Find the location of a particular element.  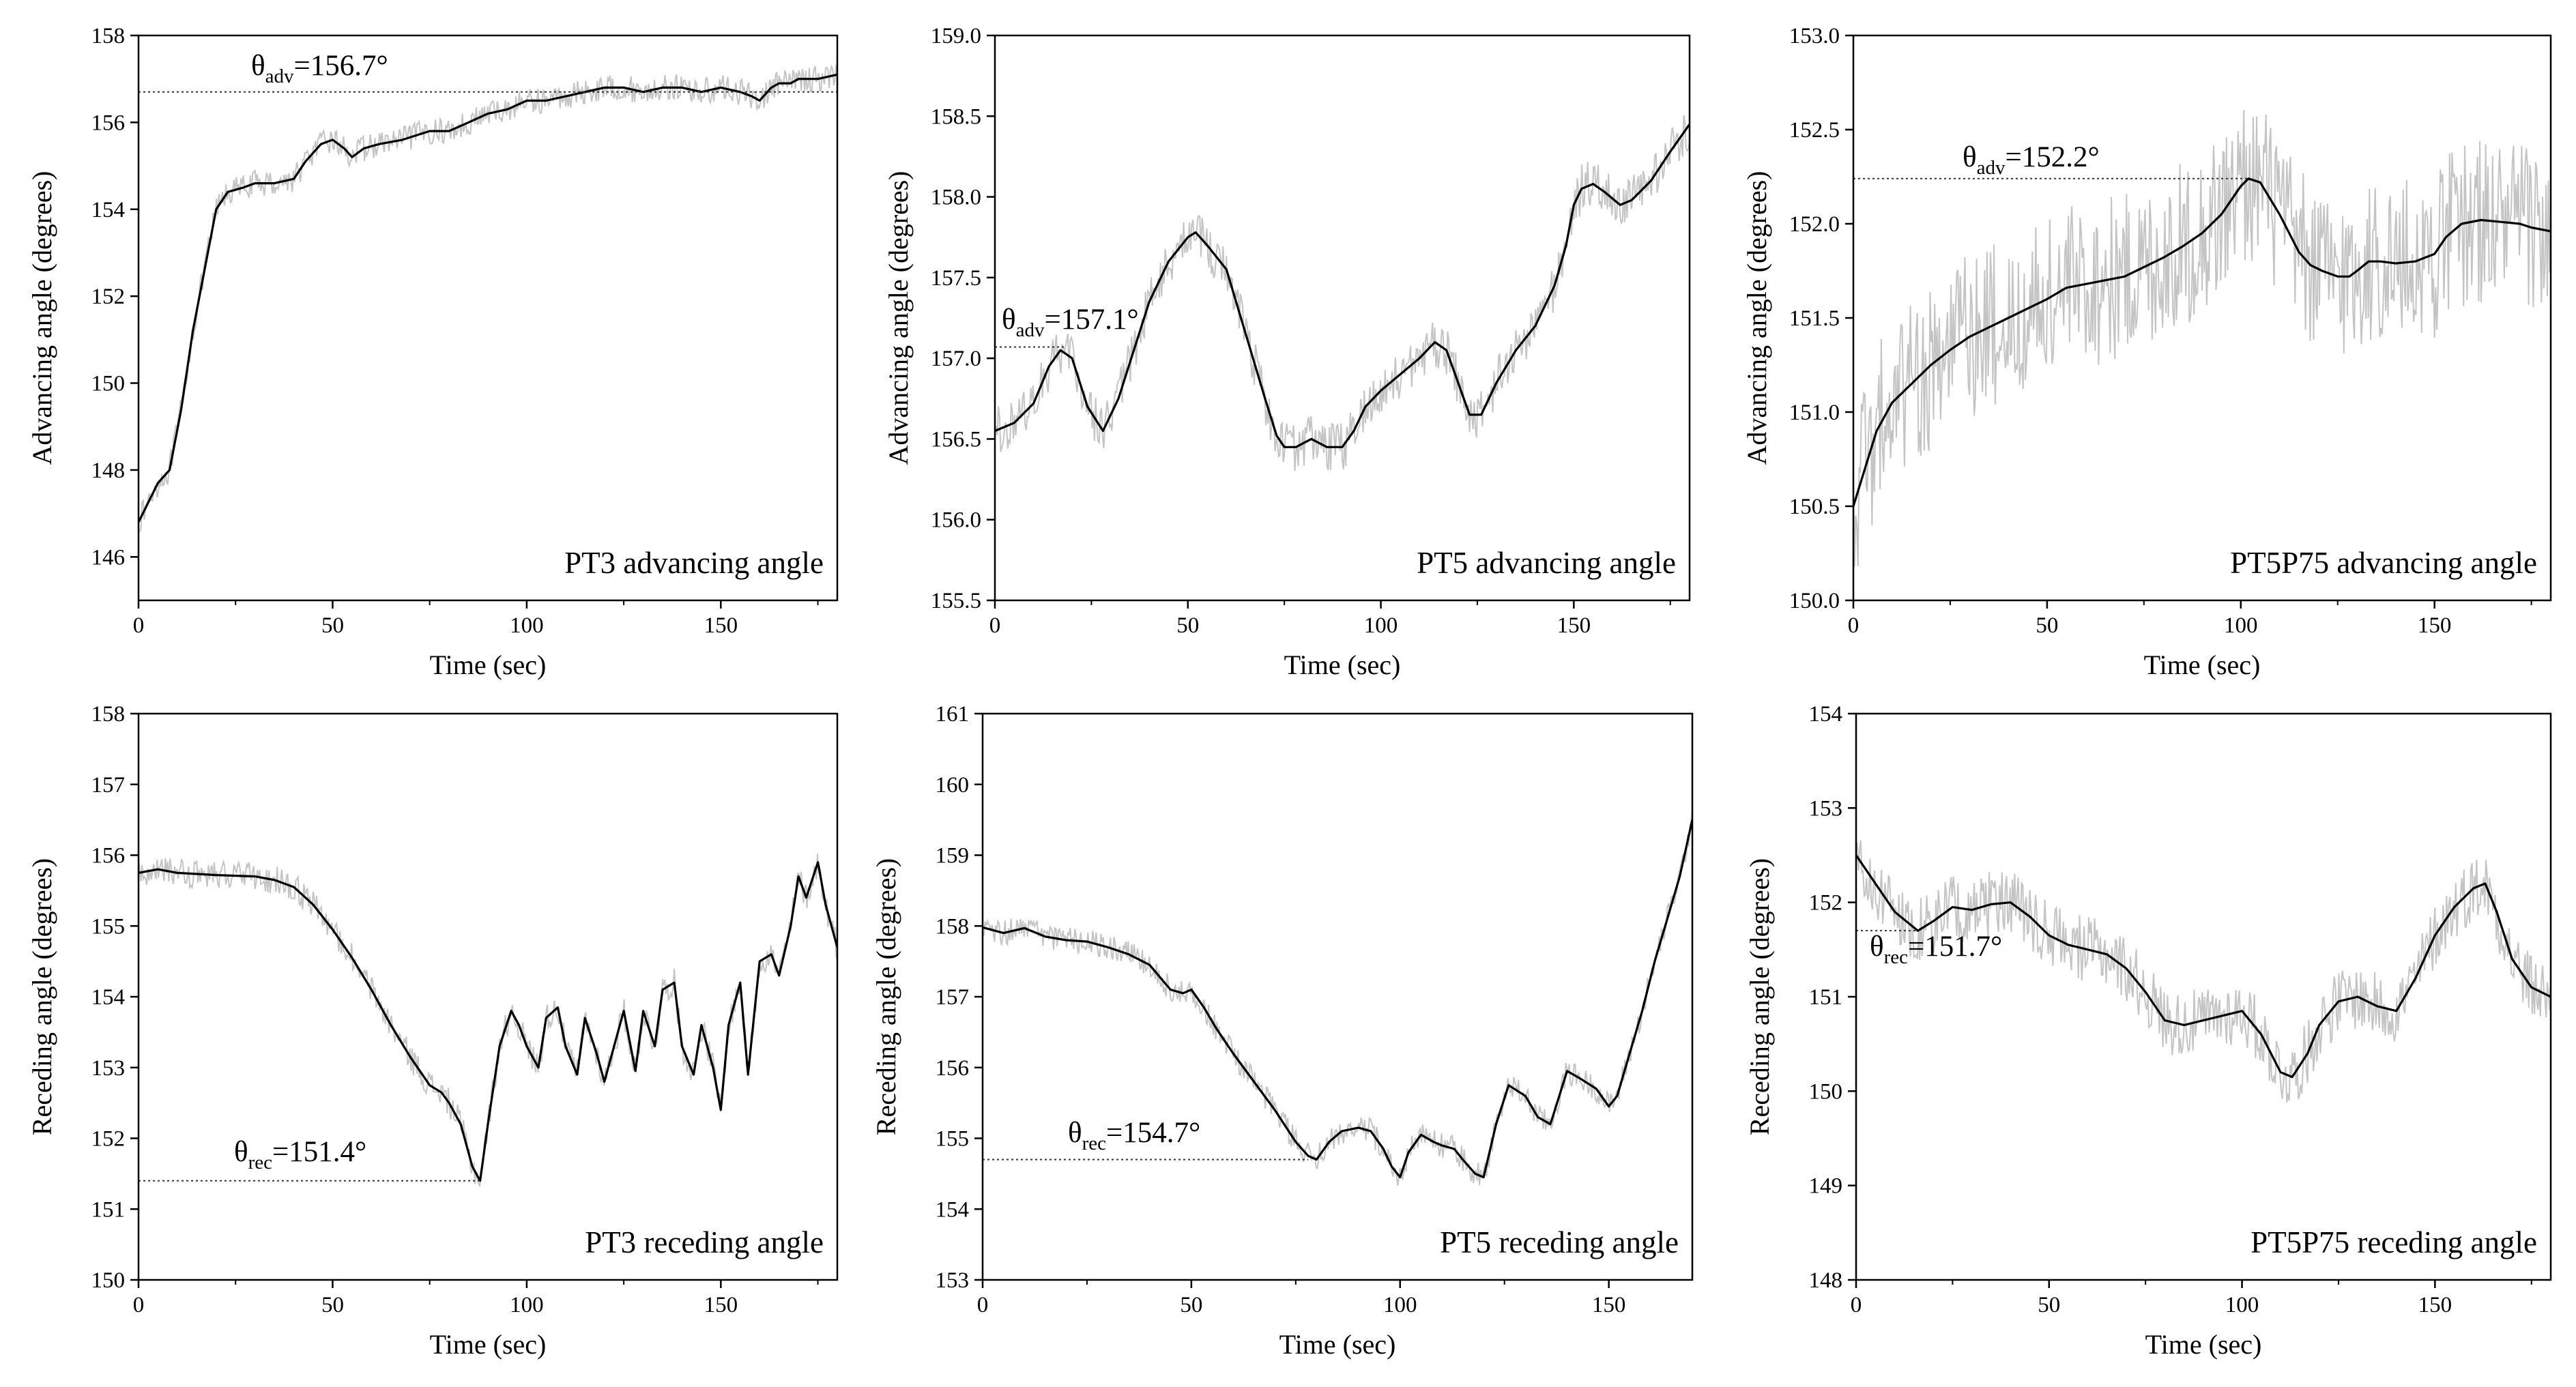

y-tick-label: 155.5 is located at coordinates (956, 601).